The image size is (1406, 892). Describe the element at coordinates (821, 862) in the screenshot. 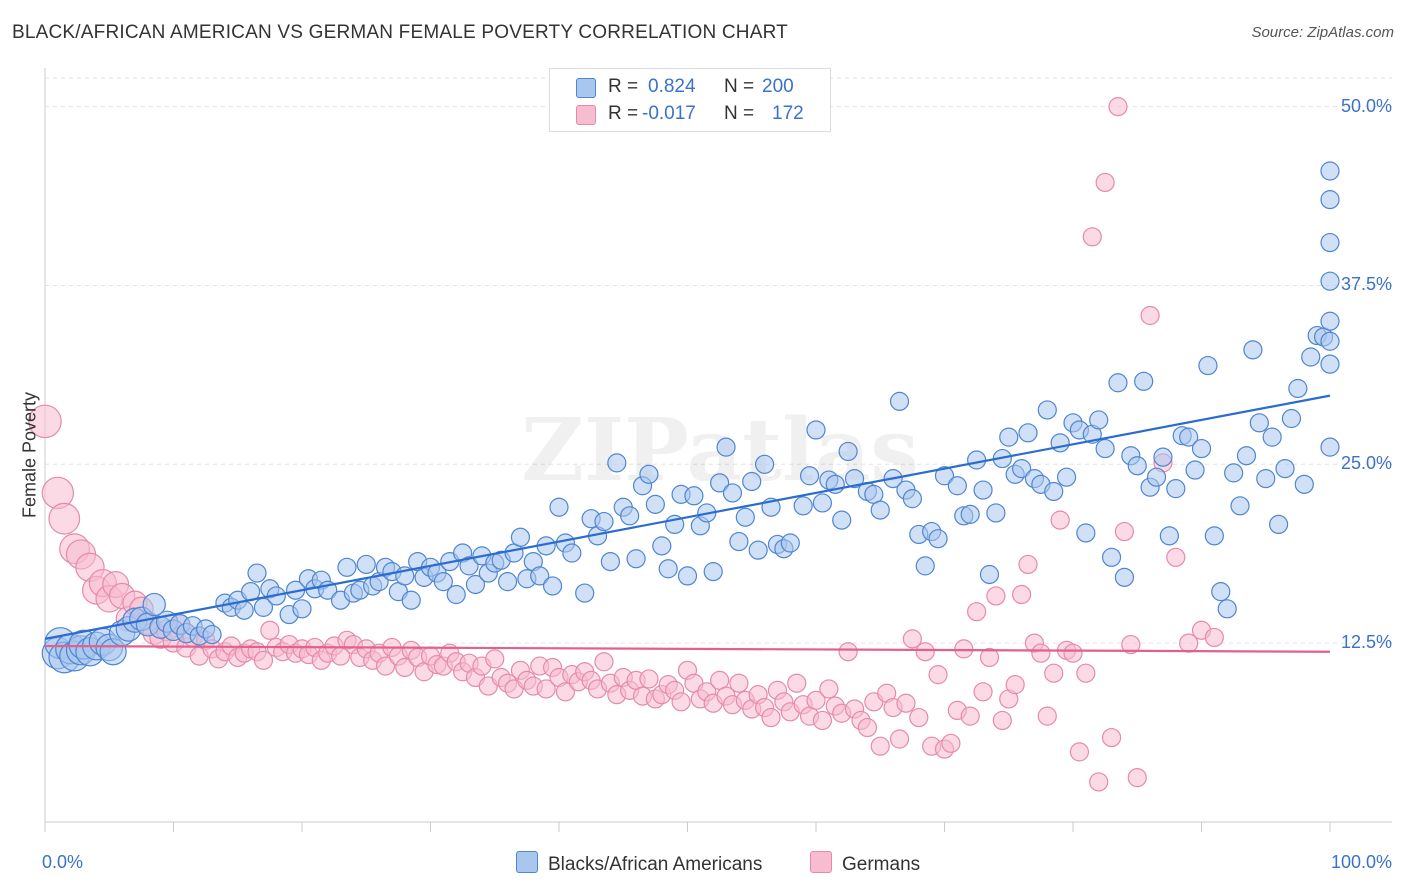

I see `legend-swatch-germans` at that location.